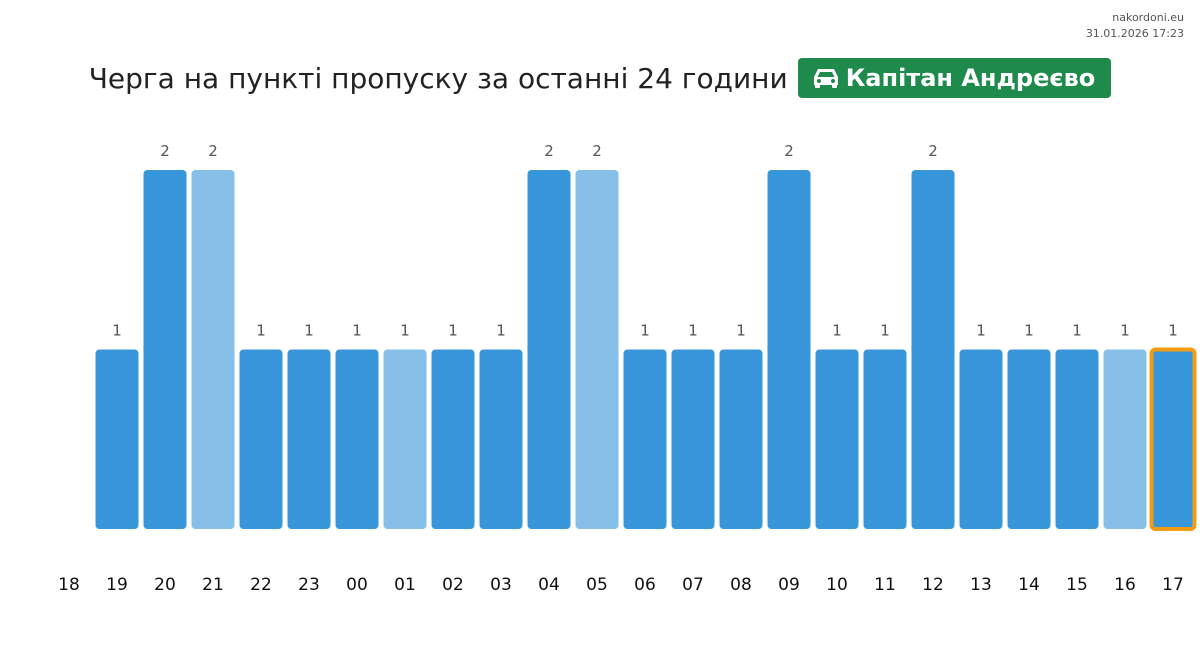 This screenshot has width=1200, height=651. I want to click on x-tick-label: 21, so click(213, 585).